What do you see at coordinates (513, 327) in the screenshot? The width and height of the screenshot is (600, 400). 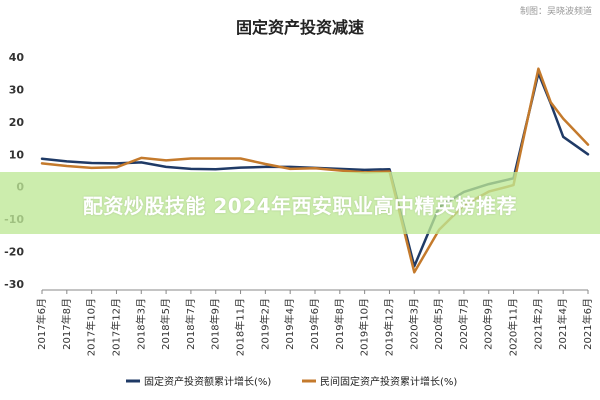 I see `x-tick-label: 2020年11月` at bounding box center [513, 327].